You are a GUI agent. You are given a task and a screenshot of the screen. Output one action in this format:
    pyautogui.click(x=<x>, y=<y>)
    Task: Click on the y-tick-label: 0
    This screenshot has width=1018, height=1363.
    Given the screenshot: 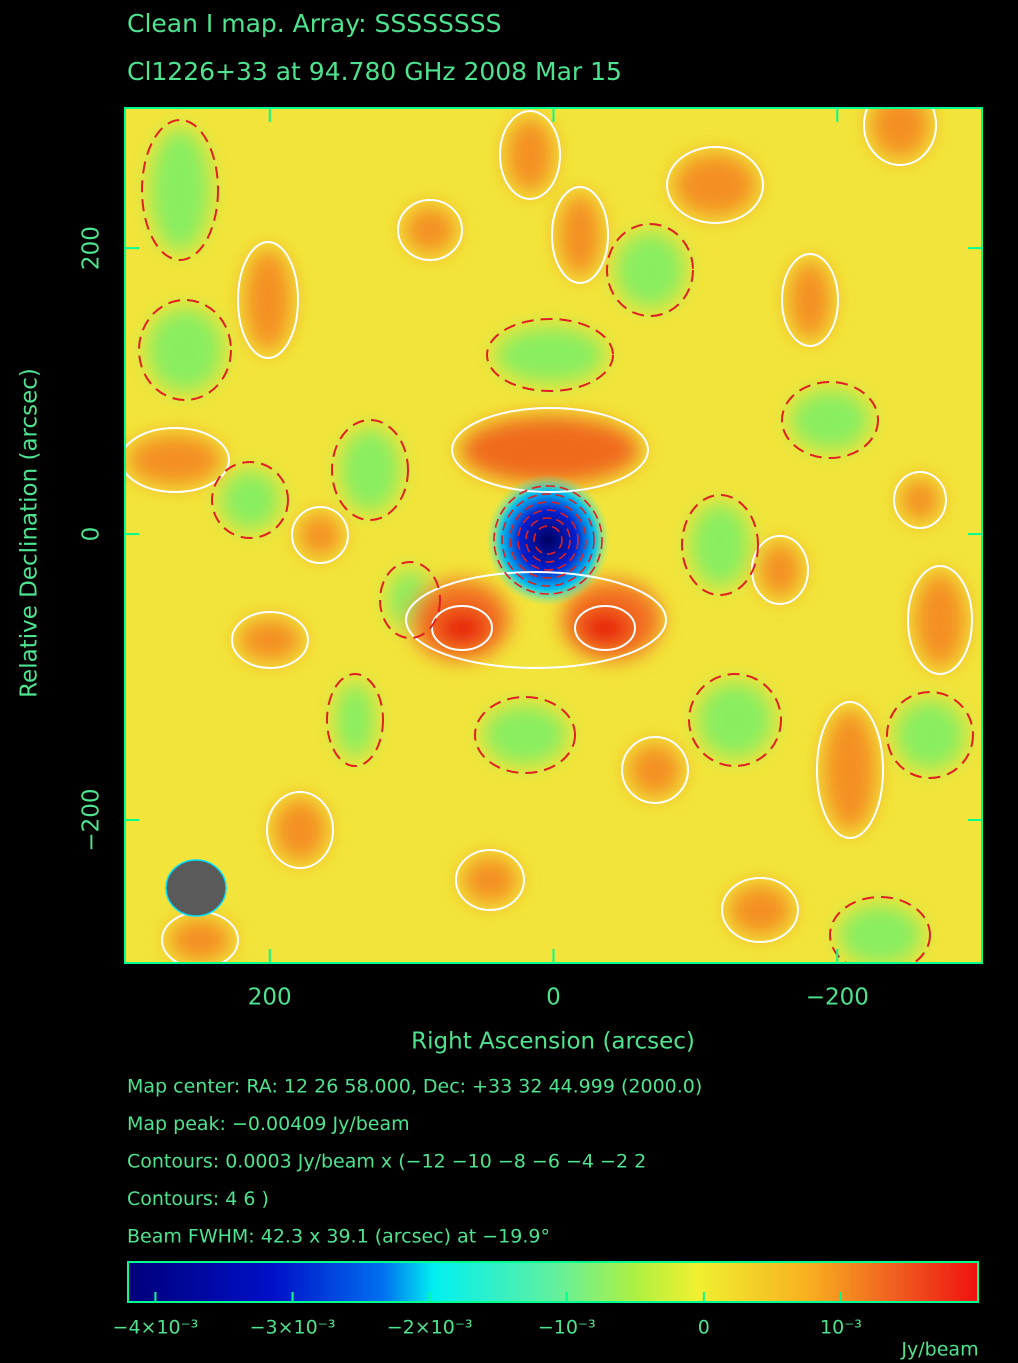 What is the action you would take?
    pyautogui.click(x=92, y=534)
    